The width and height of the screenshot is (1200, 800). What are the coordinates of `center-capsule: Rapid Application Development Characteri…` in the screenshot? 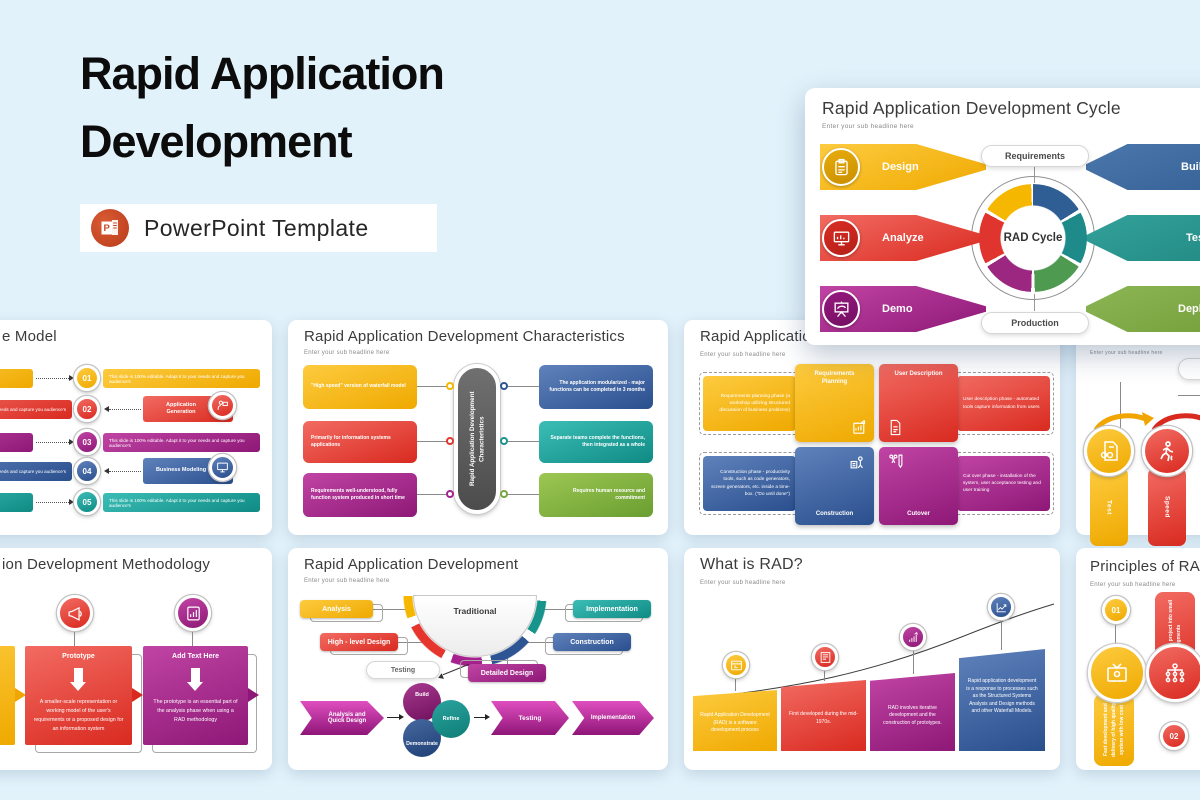 It's located at (477, 439).